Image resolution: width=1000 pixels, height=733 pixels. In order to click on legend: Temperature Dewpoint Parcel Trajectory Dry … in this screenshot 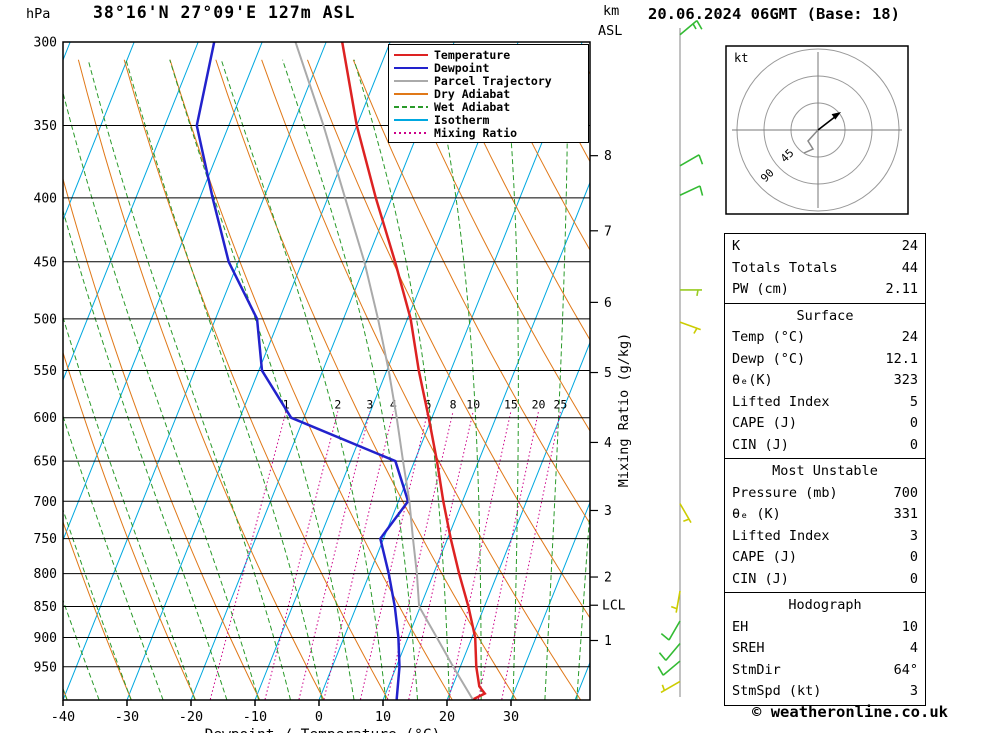, I will do `click(488, 93)`.